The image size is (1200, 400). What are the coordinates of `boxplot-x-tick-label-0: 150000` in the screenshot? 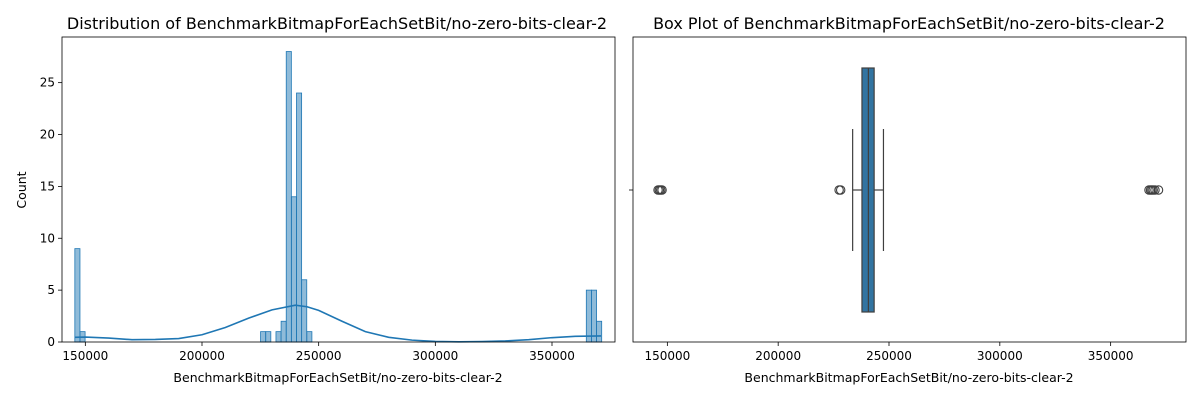 It's located at (667, 356).